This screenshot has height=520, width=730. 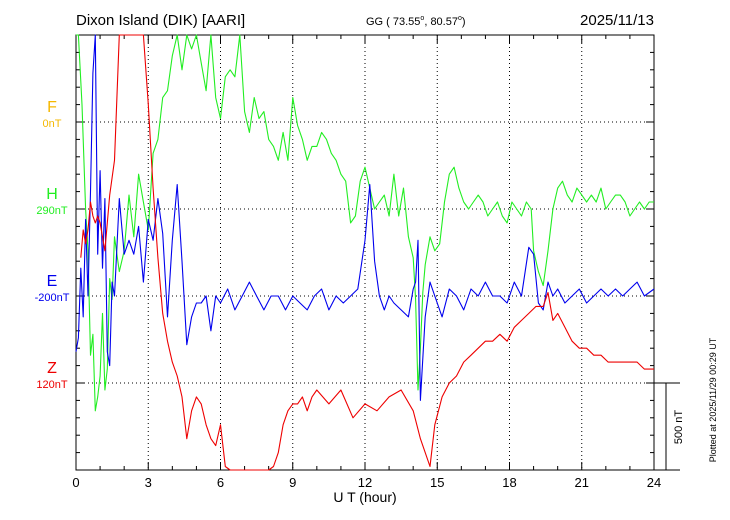 What do you see at coordinates (617, 20) in the screenshot?
I see `date-label: 2025/11/13` at bounding box center [617, 20].